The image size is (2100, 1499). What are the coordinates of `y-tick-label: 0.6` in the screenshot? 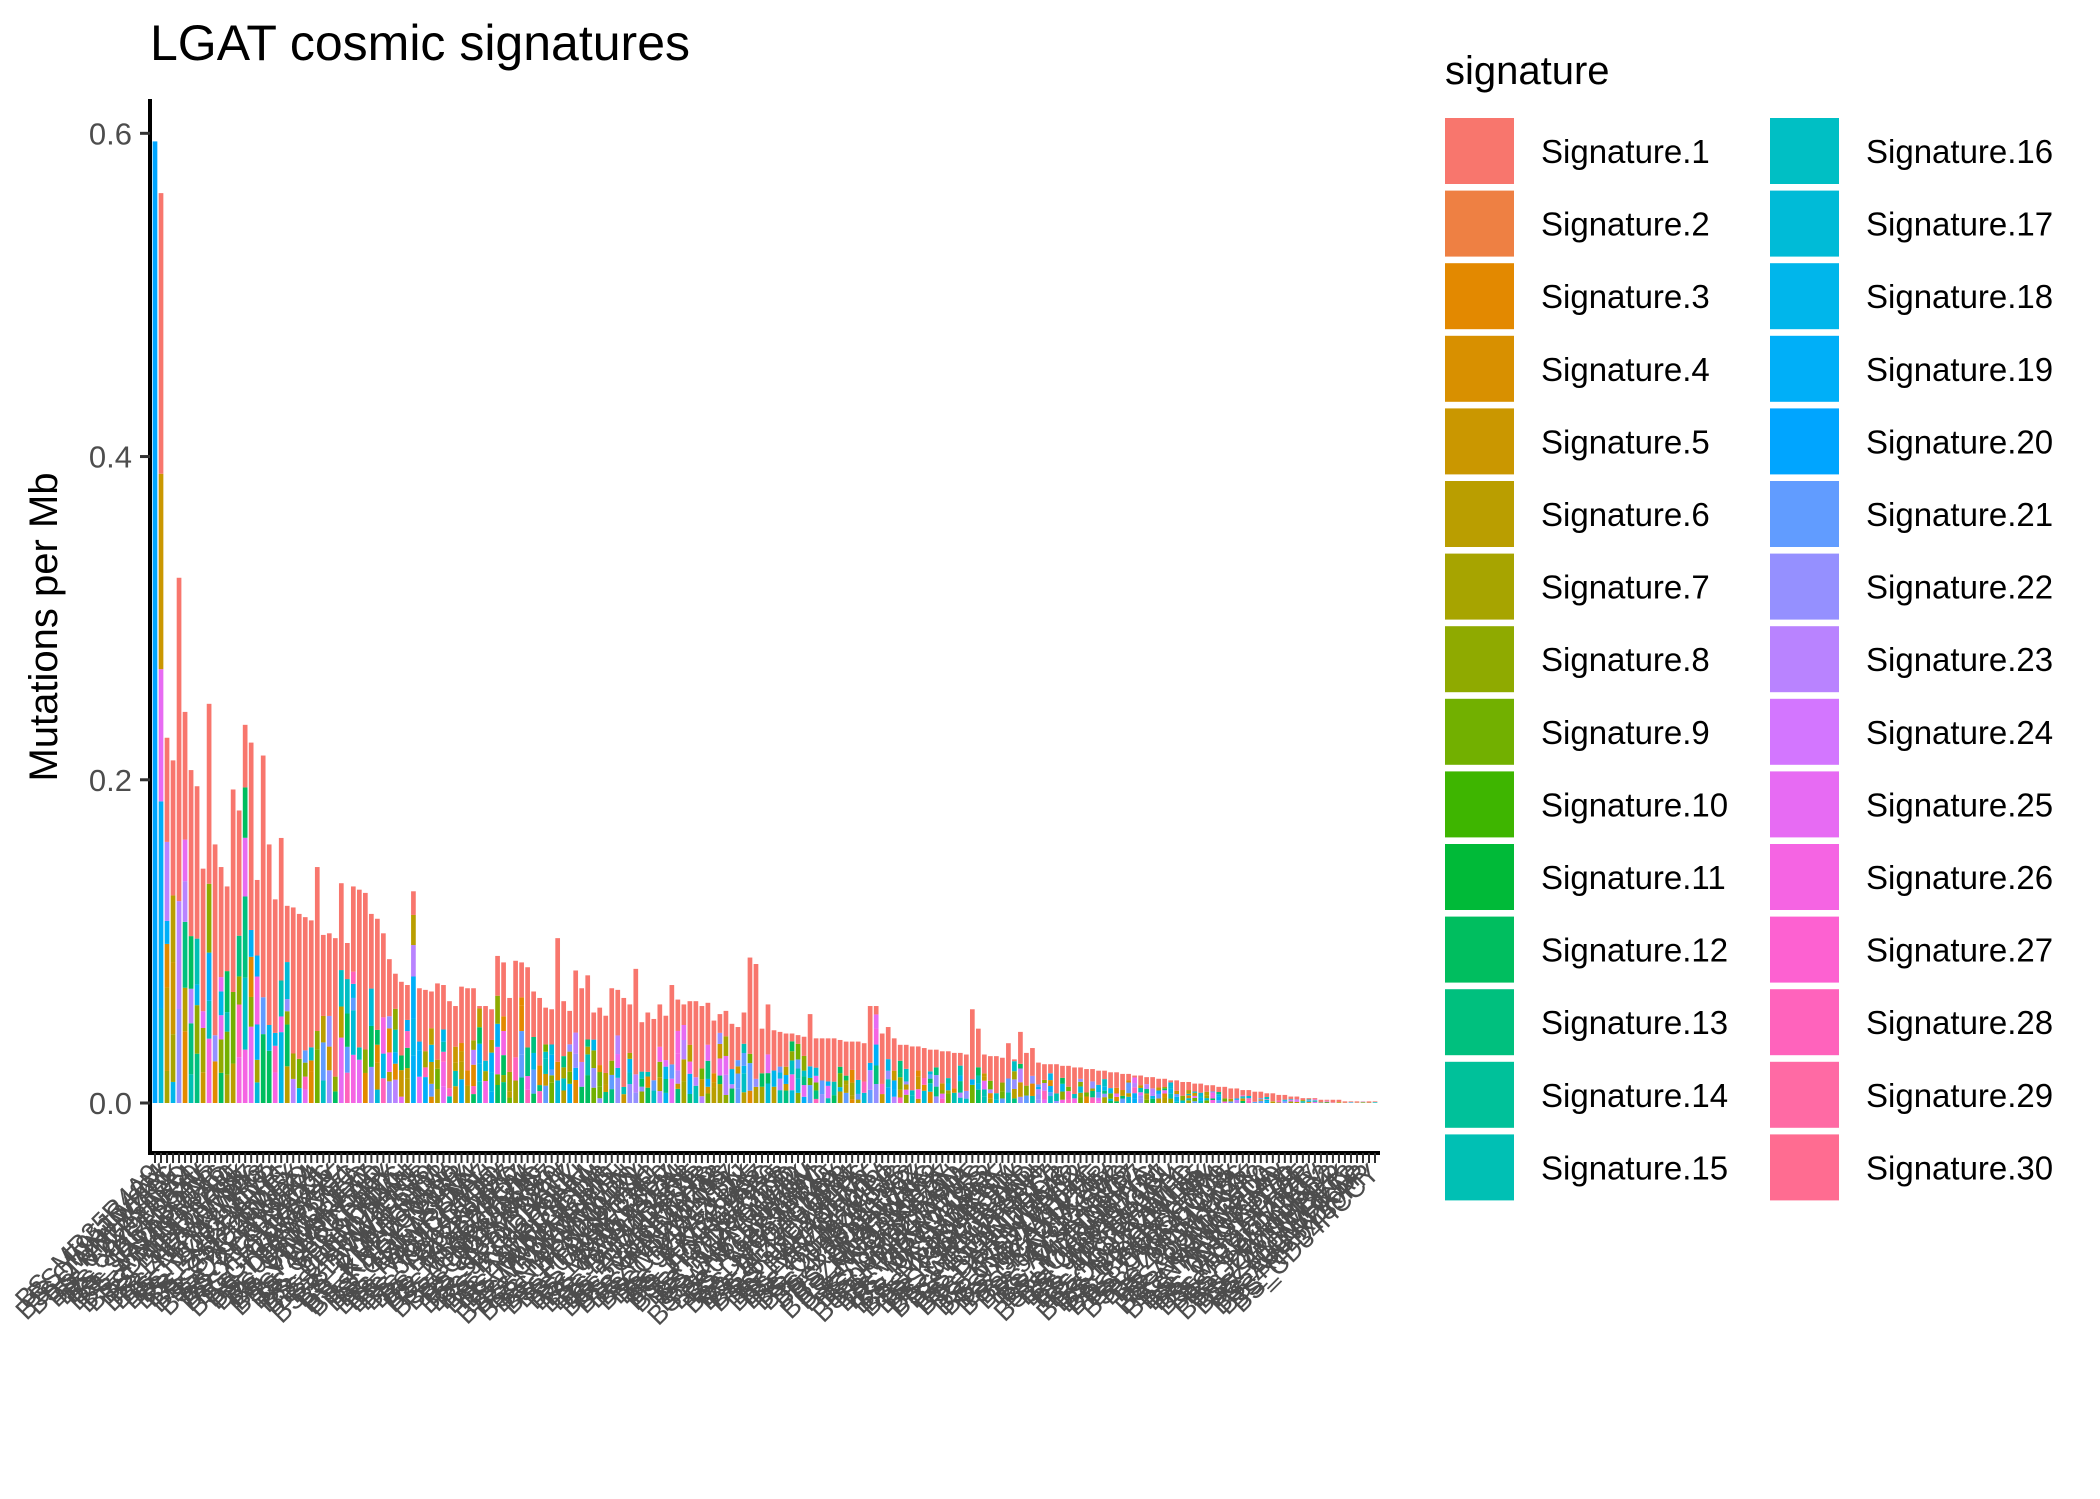 It's located at (110, 133).